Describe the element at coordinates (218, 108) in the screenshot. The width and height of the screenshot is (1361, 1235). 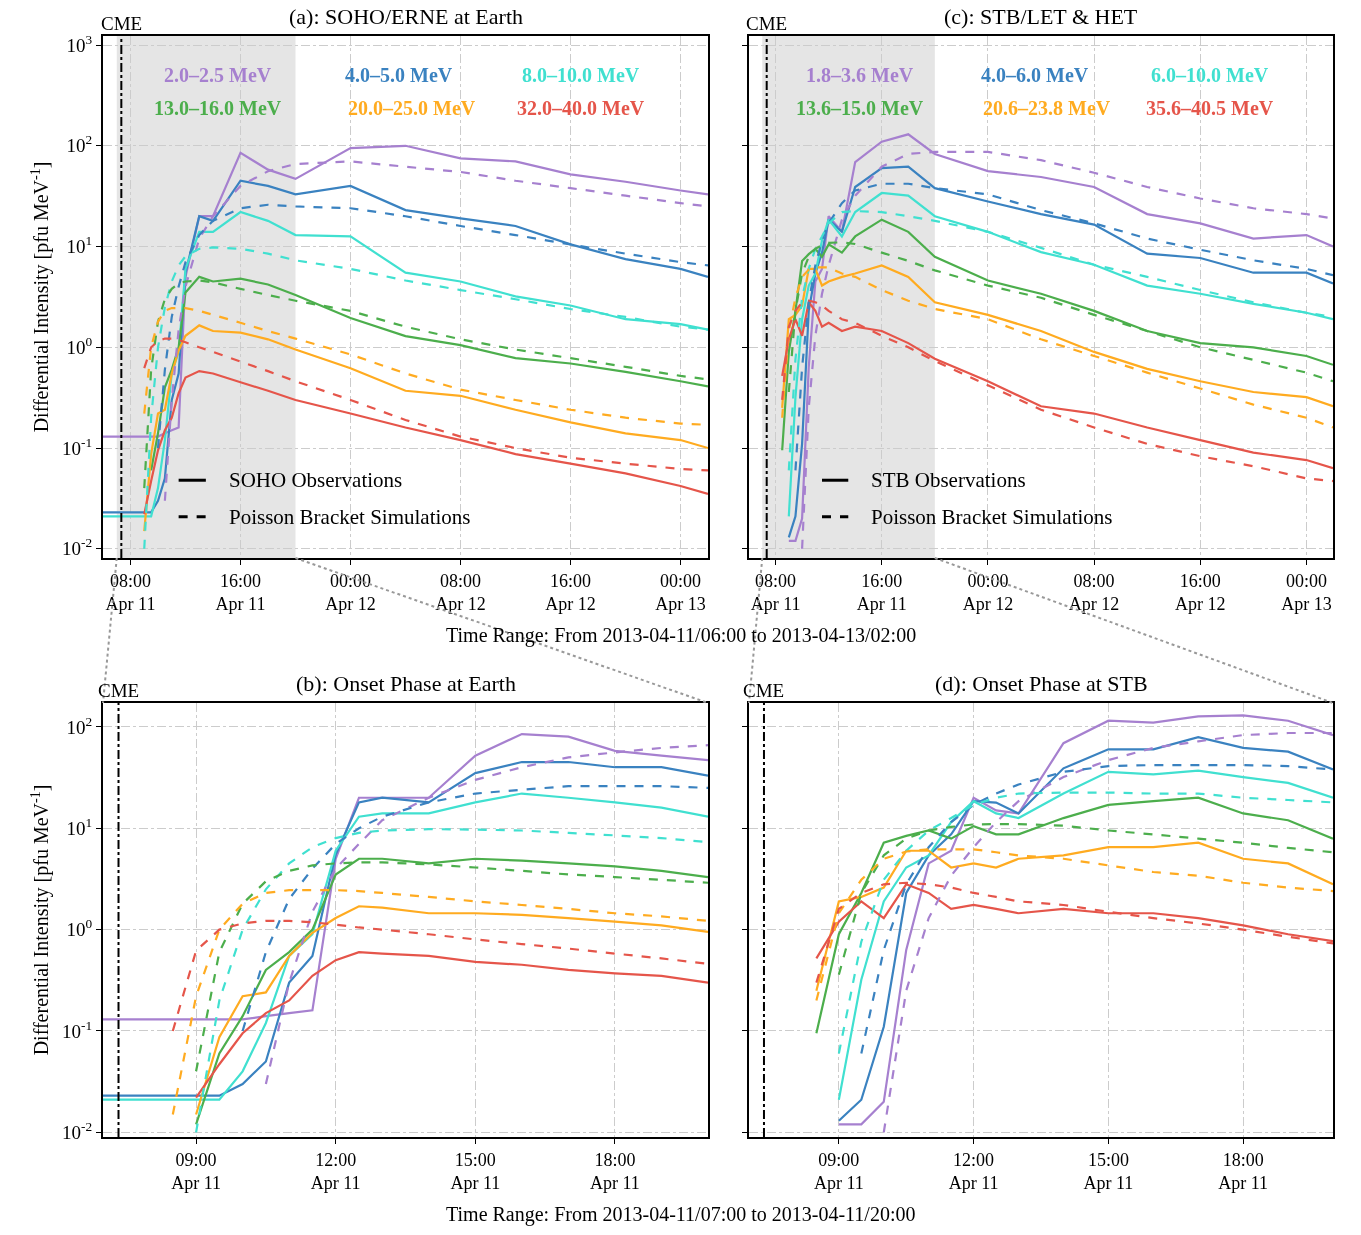
I see `text: 13.0–16.0 MeV` at that location.